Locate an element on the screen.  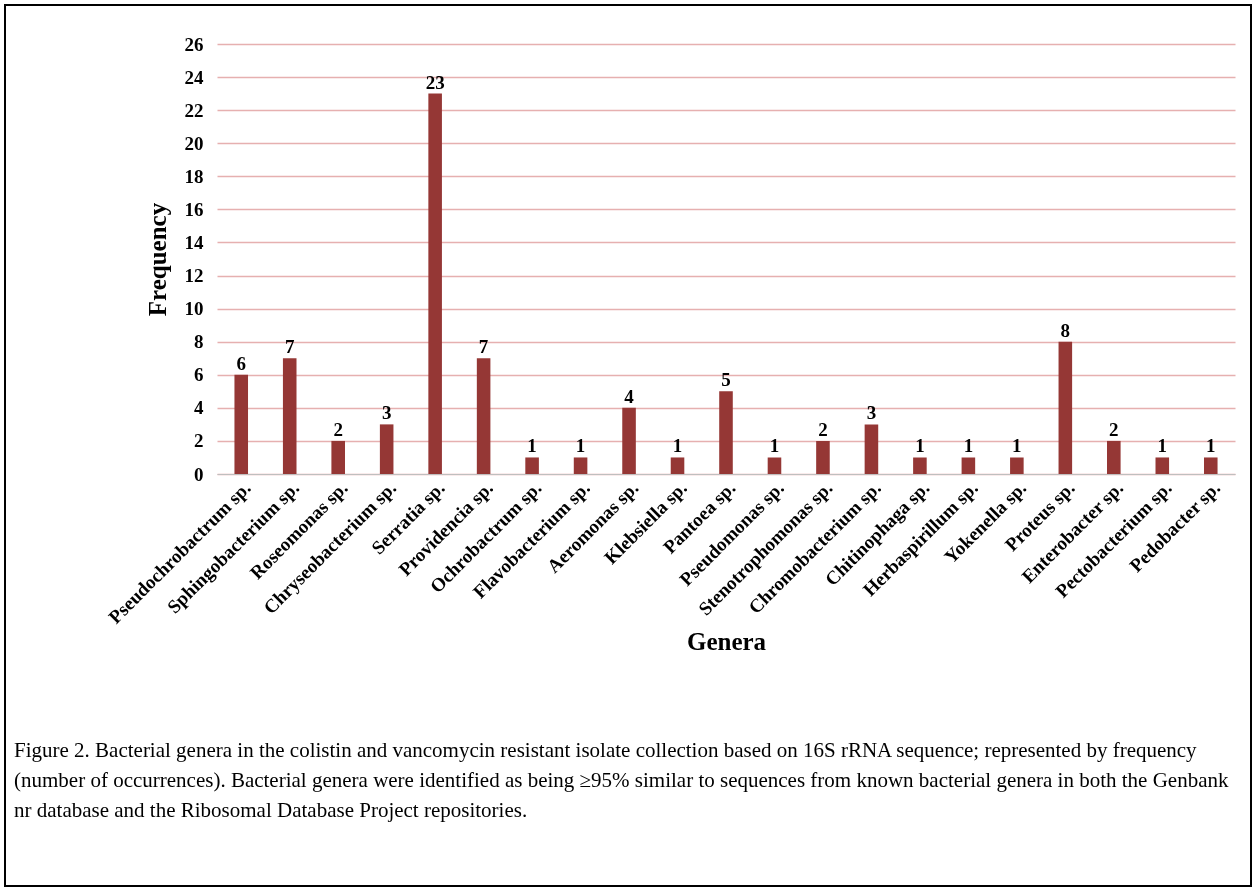
y-tick-label: 24 is located at coordinates (194, 77).